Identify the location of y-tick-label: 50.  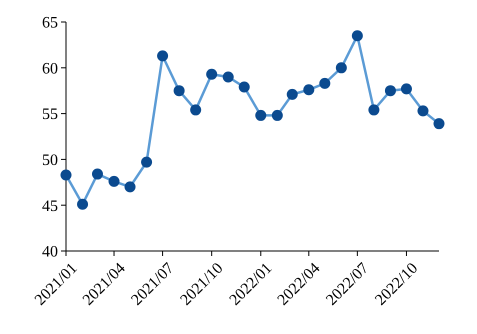
(50, 160).